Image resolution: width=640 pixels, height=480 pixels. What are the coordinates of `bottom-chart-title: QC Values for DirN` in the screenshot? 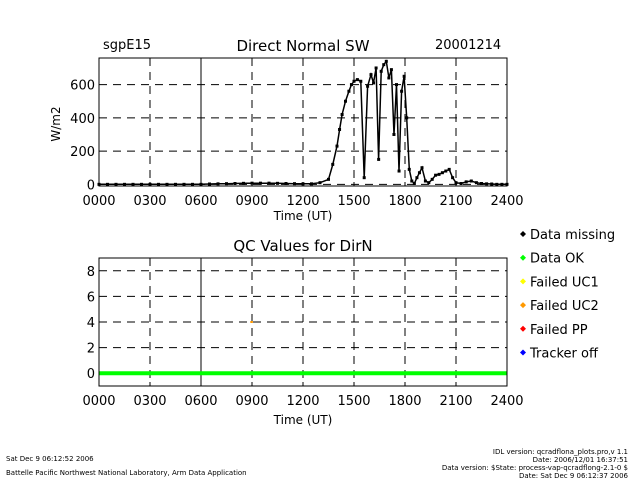 It's located at (302, 246).